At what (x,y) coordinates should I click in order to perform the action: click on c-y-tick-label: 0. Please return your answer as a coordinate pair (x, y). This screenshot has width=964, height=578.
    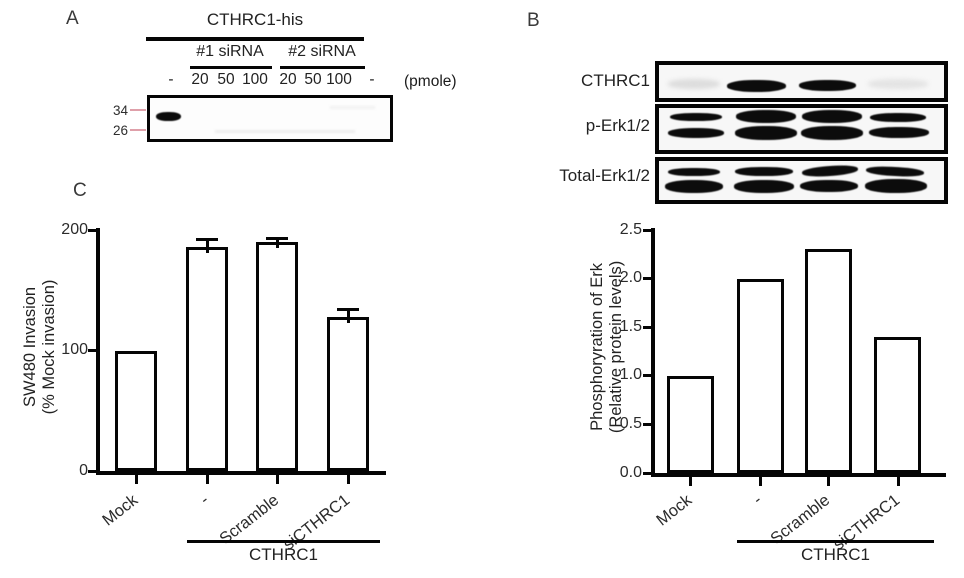
    Looking at the image, I should click on (83, 470).